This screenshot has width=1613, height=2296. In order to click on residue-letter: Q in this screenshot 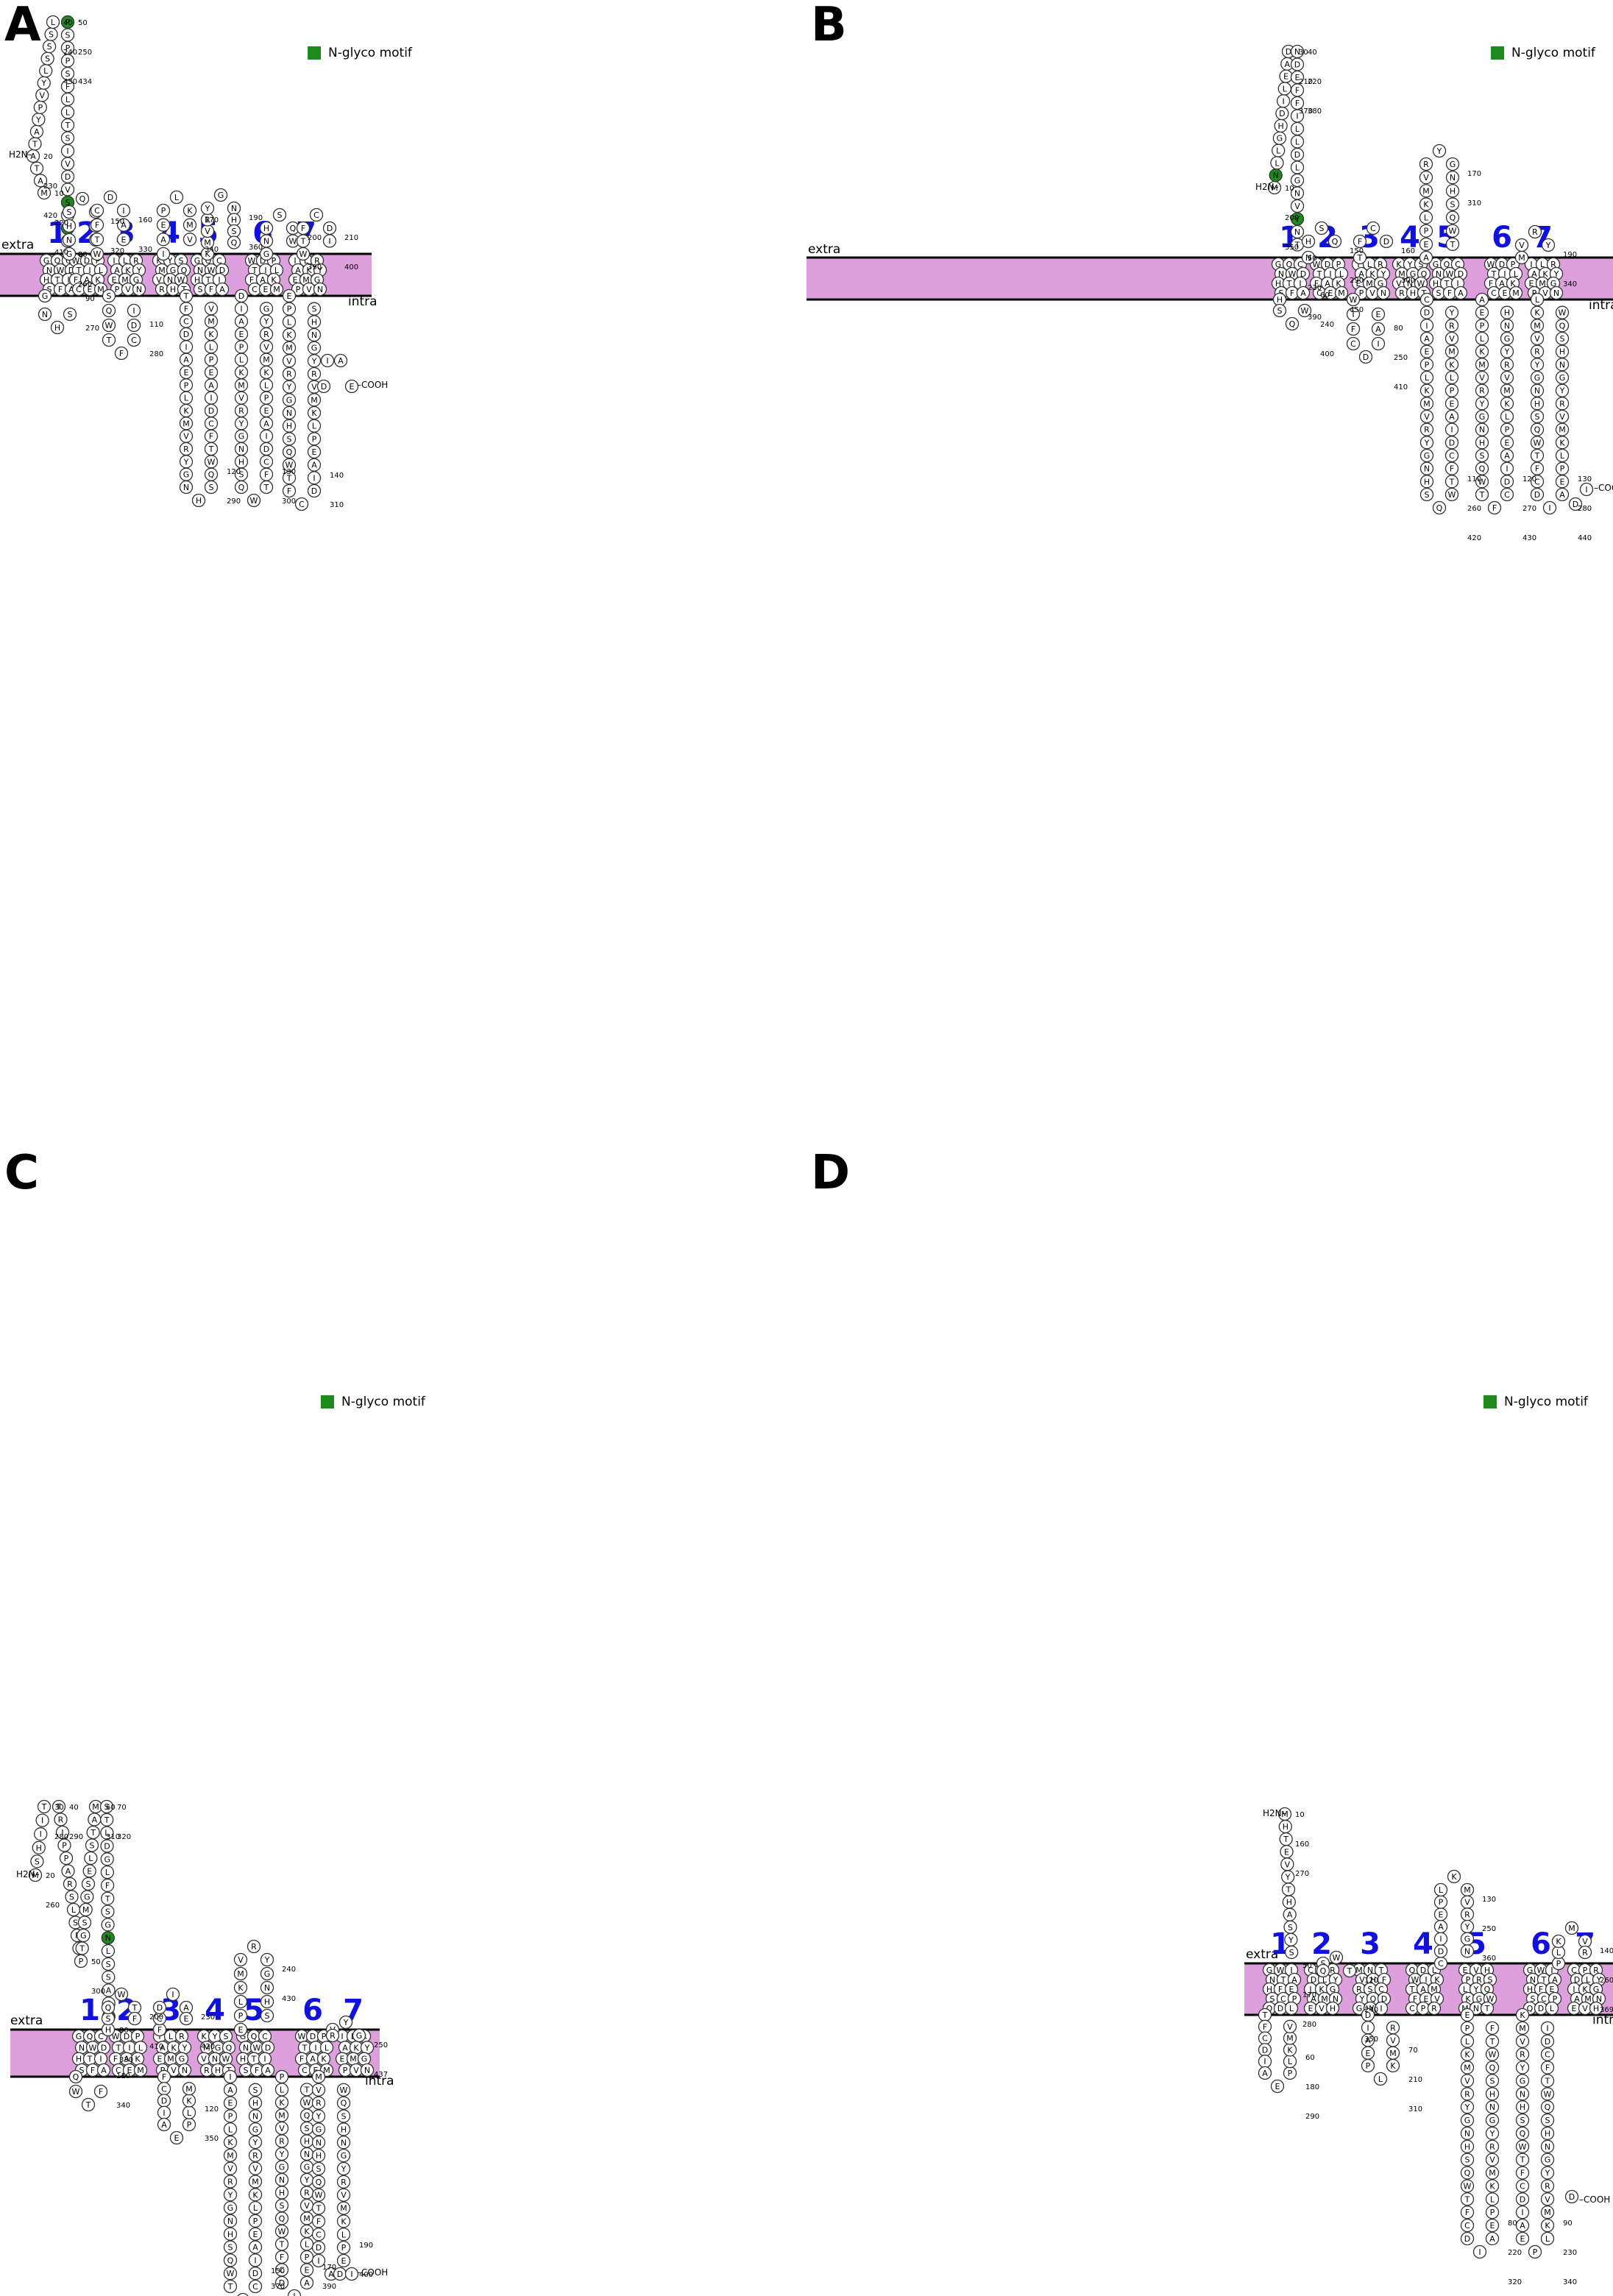, I will do `click(282, 2219)`.